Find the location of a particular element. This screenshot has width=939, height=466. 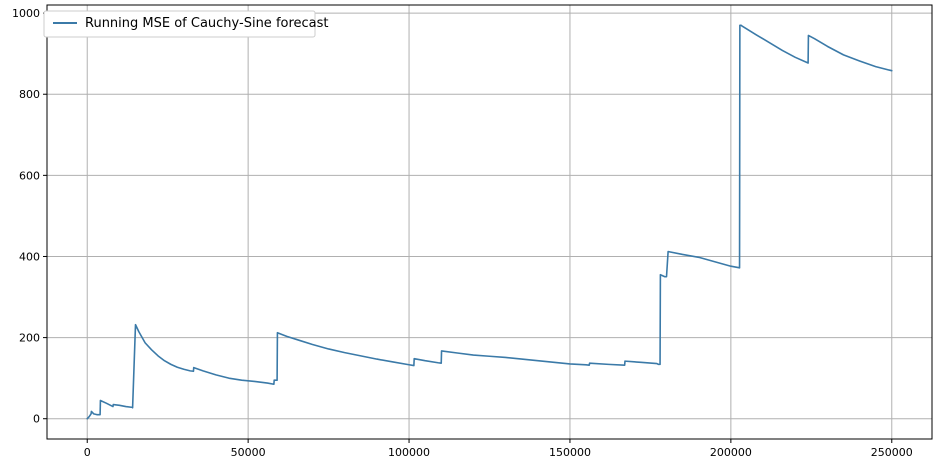

legend-label: Running MSE of Cauchy-Sine forecast is located at coordinates (207, 23).